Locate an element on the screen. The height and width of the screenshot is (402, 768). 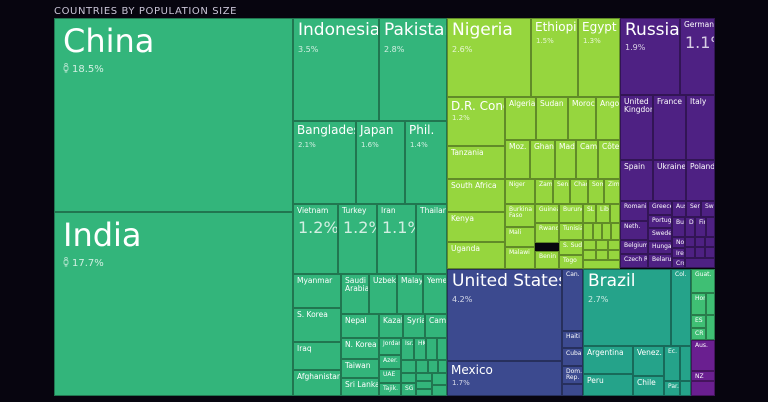
tile-sweden: Sweden is located at coordinates (660, 234).